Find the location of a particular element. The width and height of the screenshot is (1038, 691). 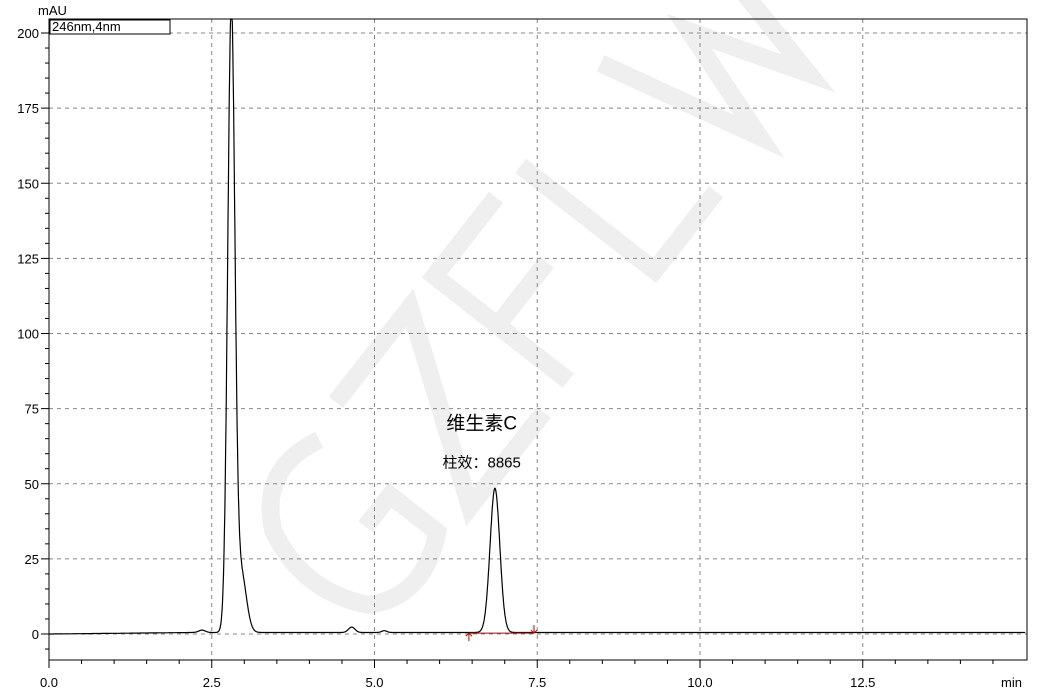

y-axis-label: mAU is located at coordinates (52, 10).